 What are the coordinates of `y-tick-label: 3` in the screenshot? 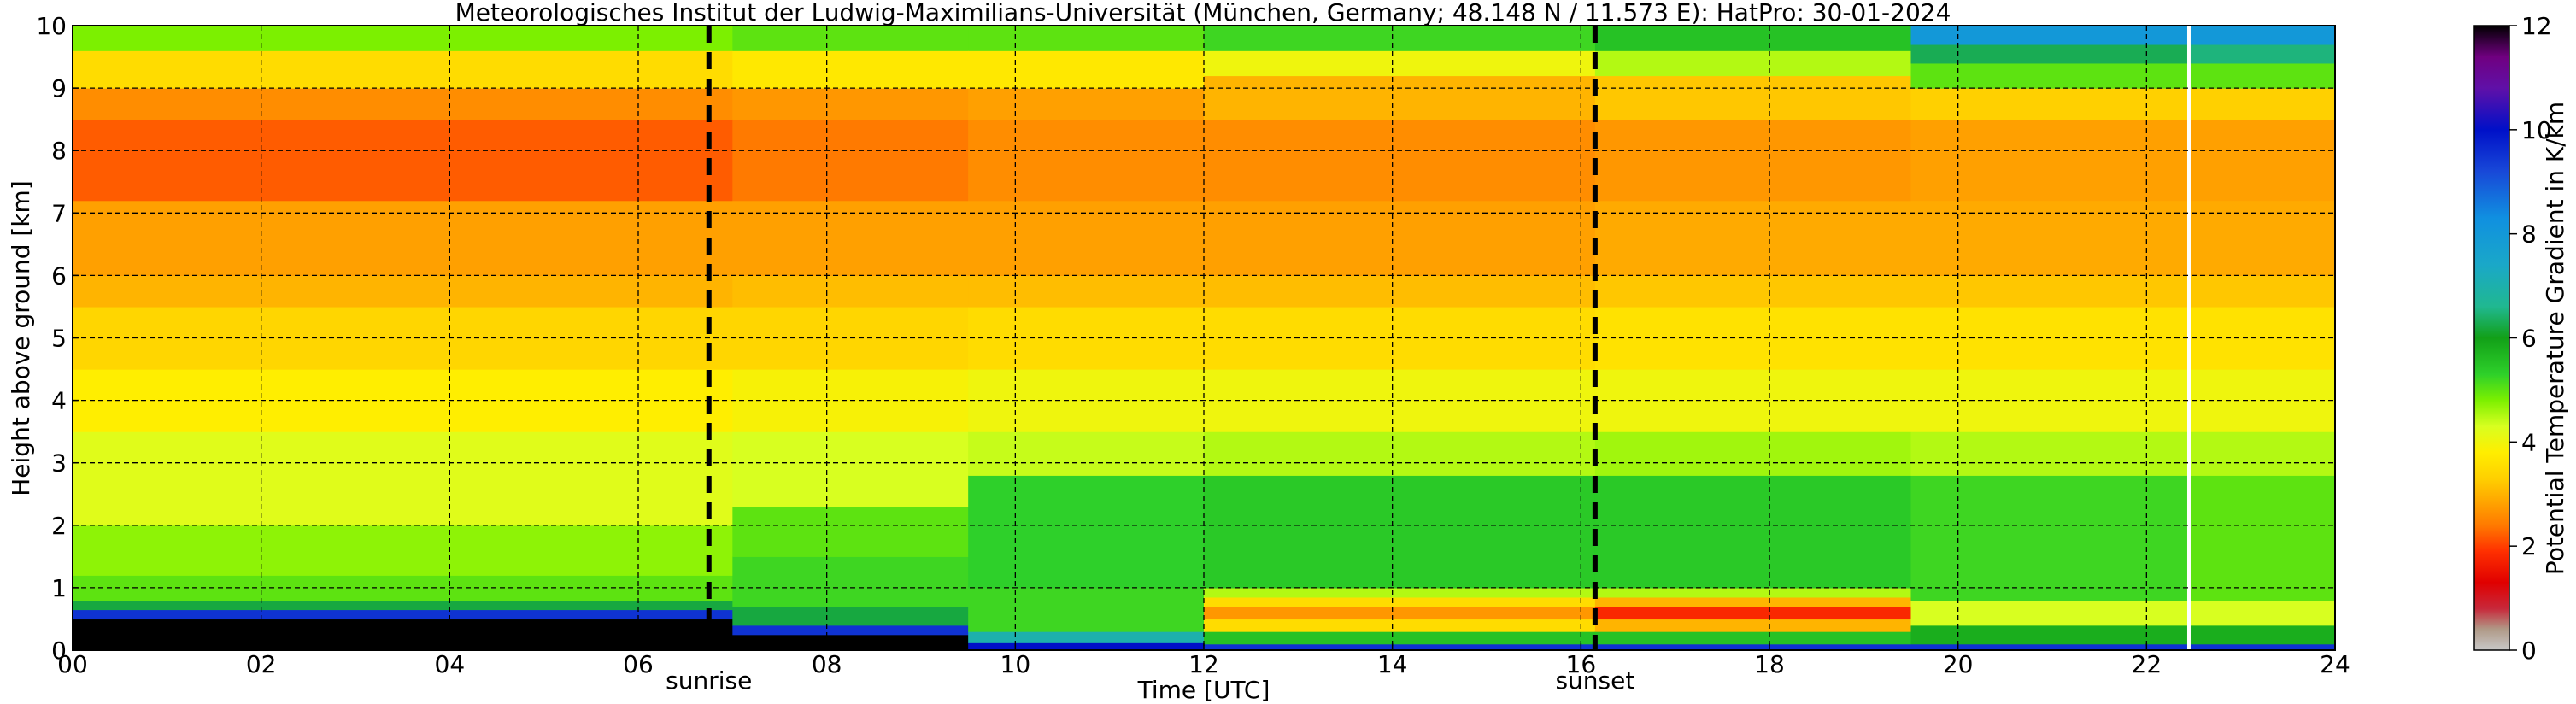 It's located at (59, 463).